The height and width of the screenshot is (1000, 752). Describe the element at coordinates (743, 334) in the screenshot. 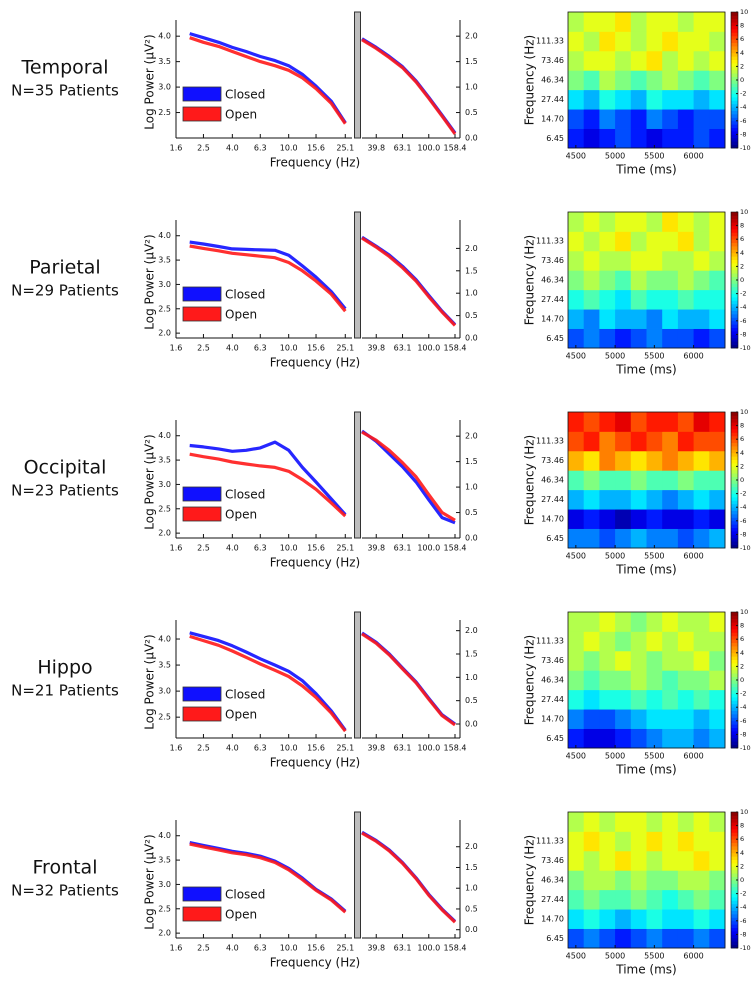

I see `colorbar-tick-label: -8` at that location.